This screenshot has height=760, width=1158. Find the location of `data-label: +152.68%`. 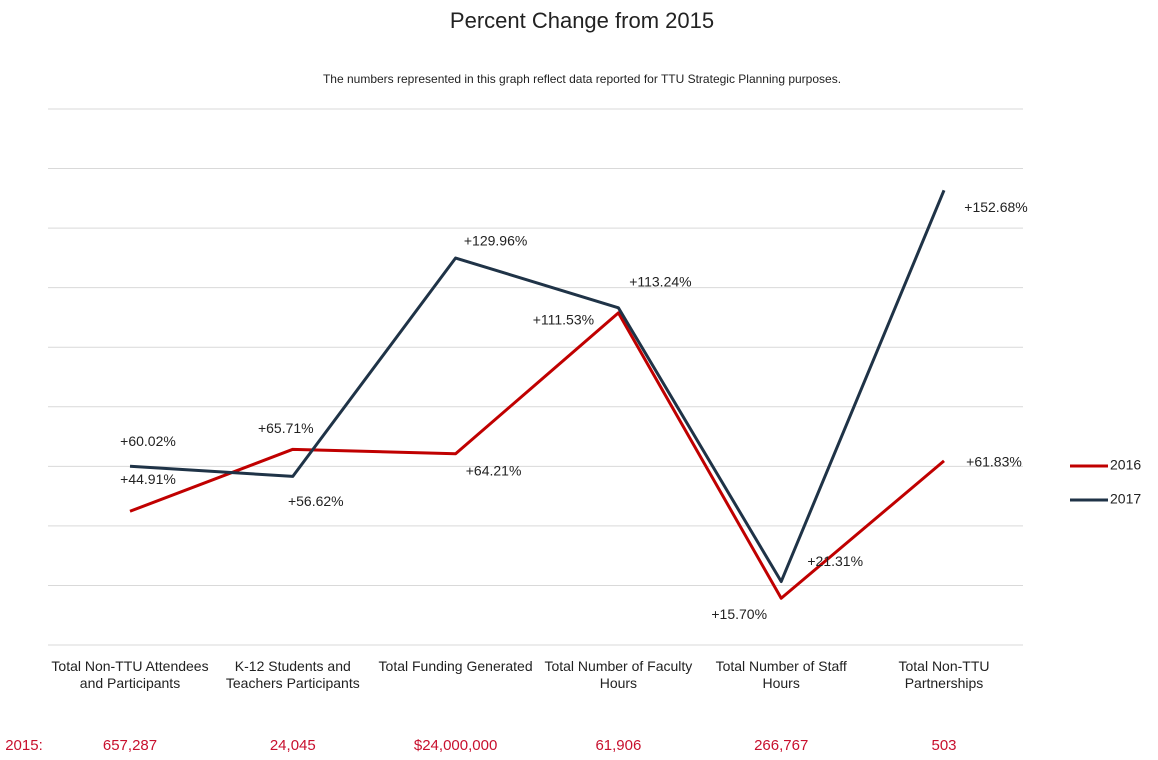

data-label: +152.68% is located at coordinates (995, 207).